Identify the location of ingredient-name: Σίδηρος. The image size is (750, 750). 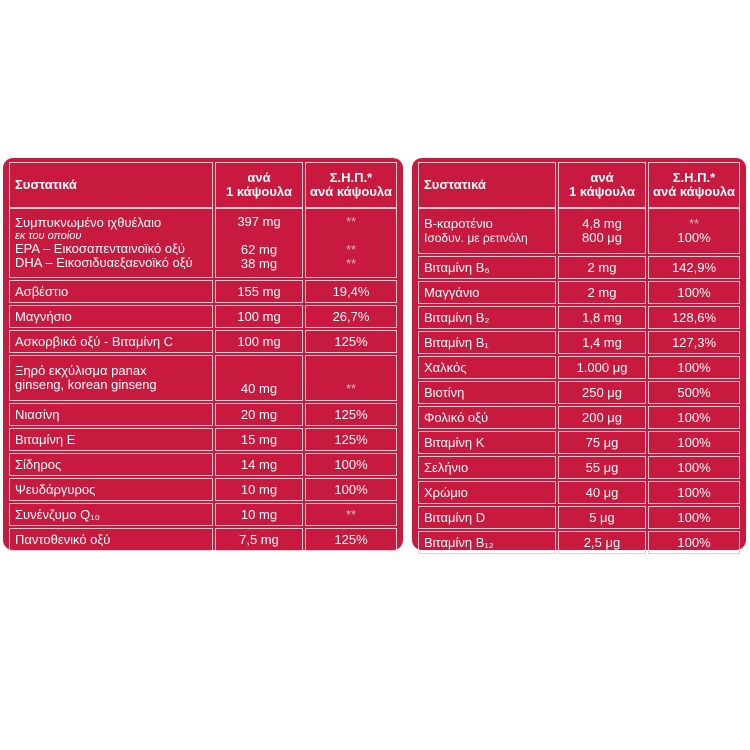
(111, 464).